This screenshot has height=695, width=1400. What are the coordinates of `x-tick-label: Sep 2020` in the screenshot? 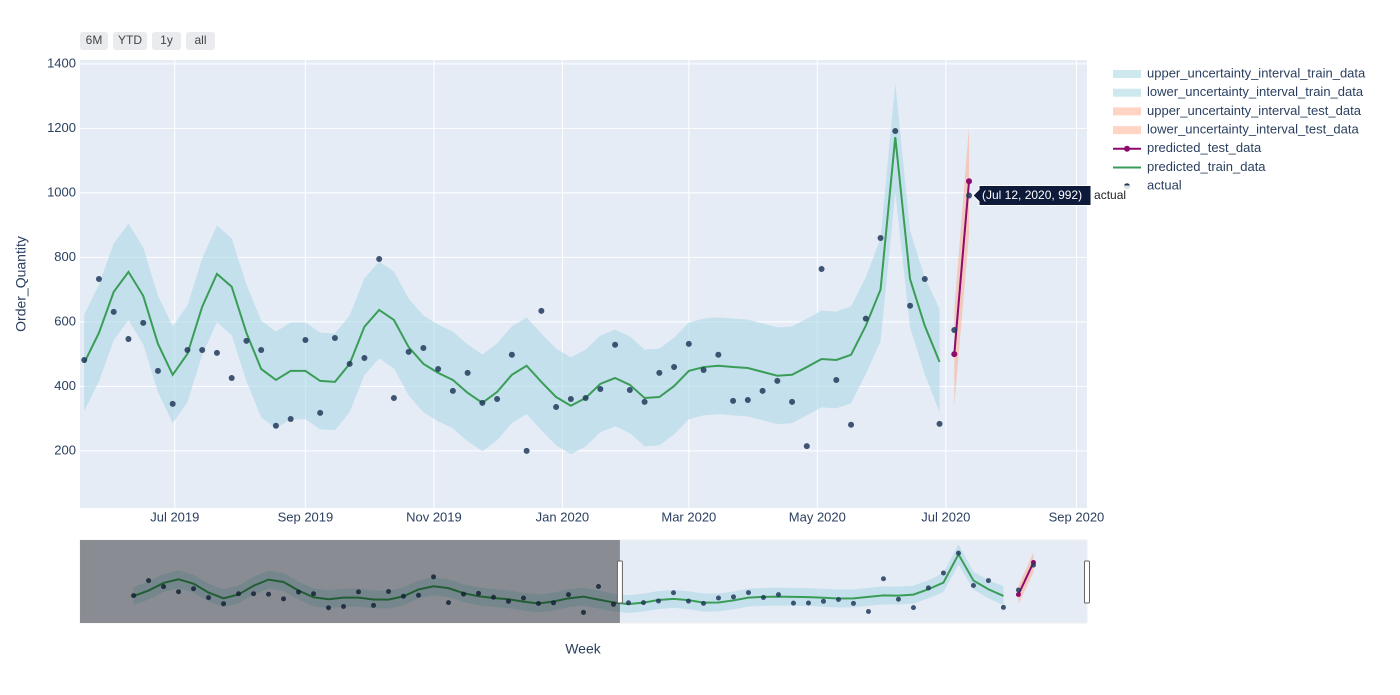 It's located at (1077, 516).